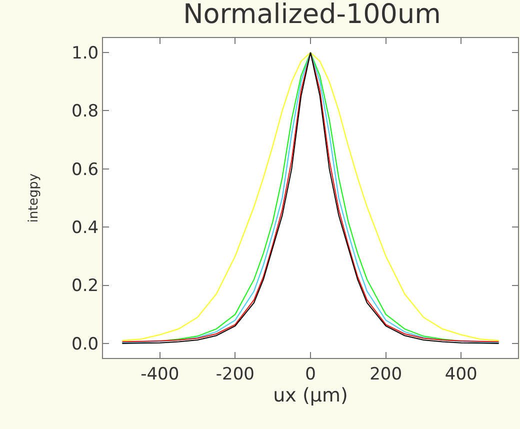 The image size is (520, 429). What do you see at coordinates (386, 374) in the screenshot?
I see `x-tick-label: 200` at bounding box center [386, 374].